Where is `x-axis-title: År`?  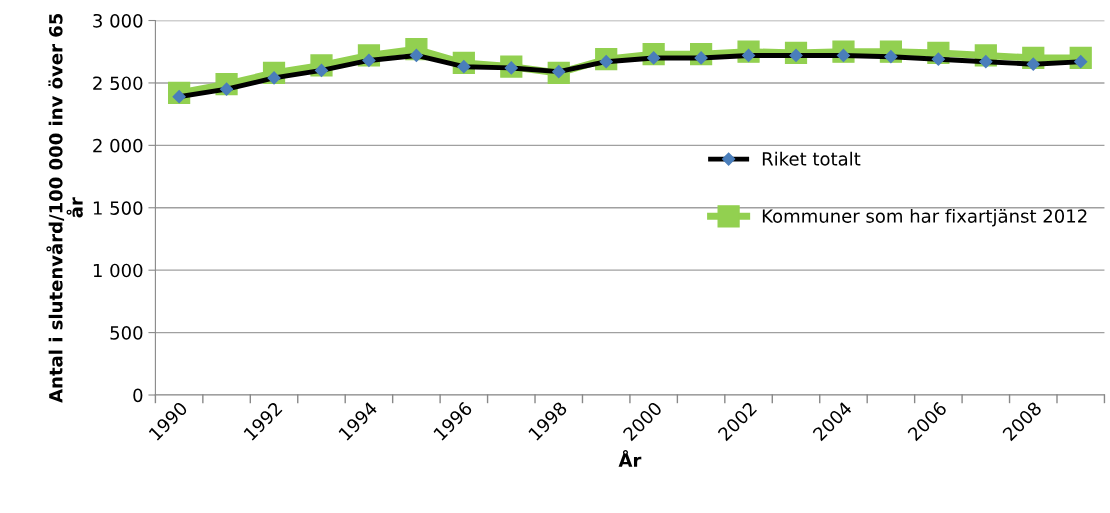 x-axis-title: År is located at coordinates (630, 458).